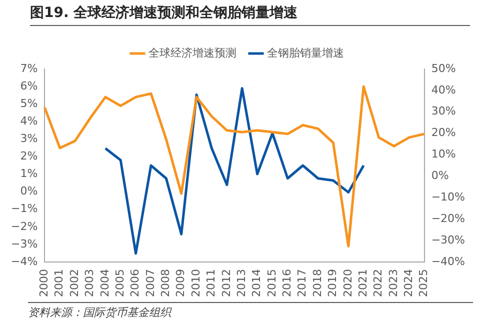 This screenshot has width=478, height=329. What do you see at coordinates (29, 173) in the screenshot?
I see `y-tick-label: 1%` at bounding box center [29, 173].